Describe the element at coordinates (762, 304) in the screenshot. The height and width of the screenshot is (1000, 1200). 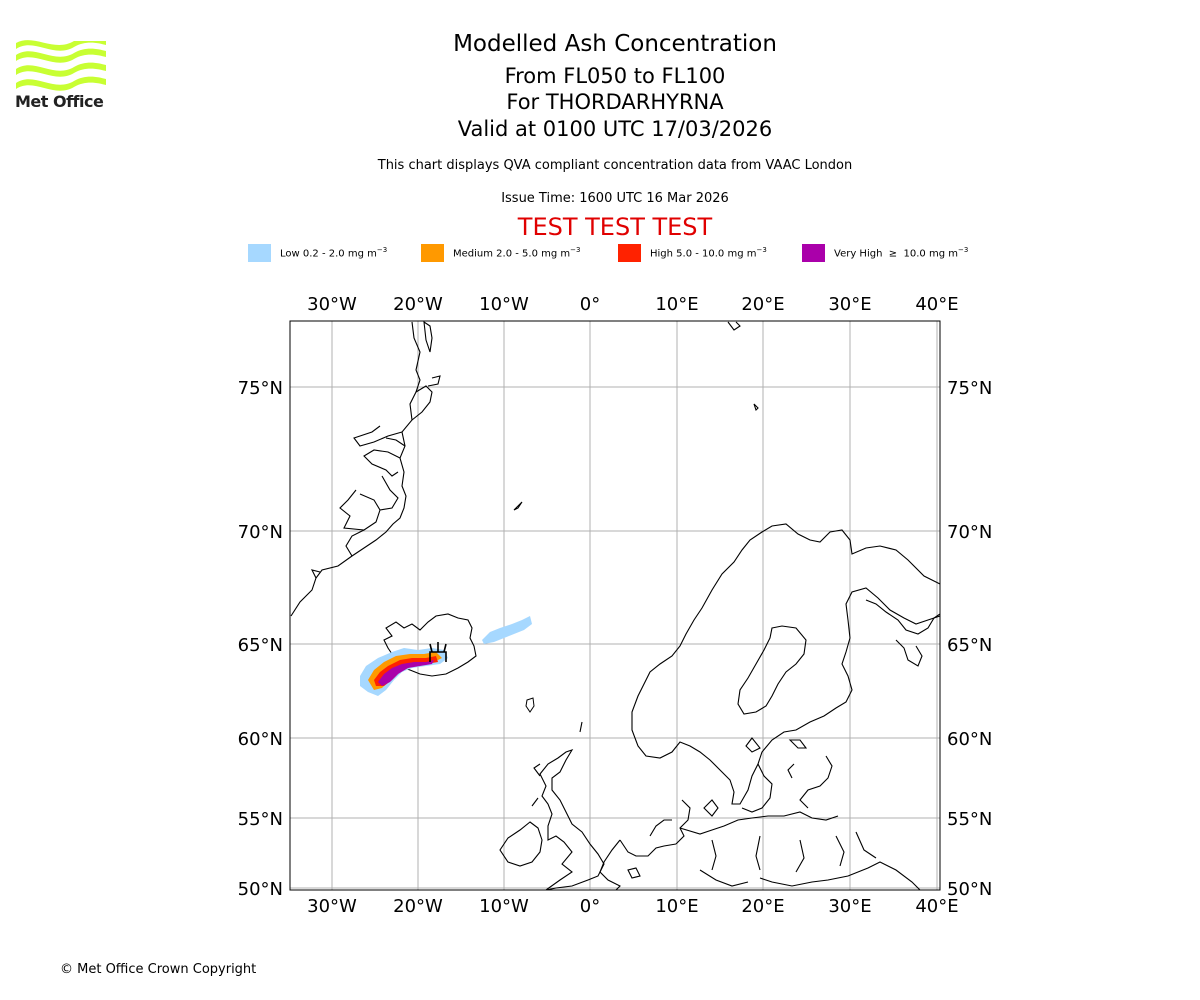
I see `lon-tick-label-top: 20°E` at that location.